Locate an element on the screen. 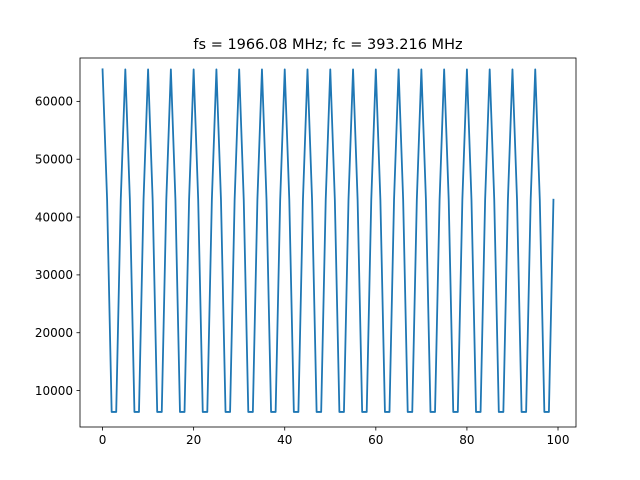  y-tick-label: 30000 is located at coordinates (54, 275).